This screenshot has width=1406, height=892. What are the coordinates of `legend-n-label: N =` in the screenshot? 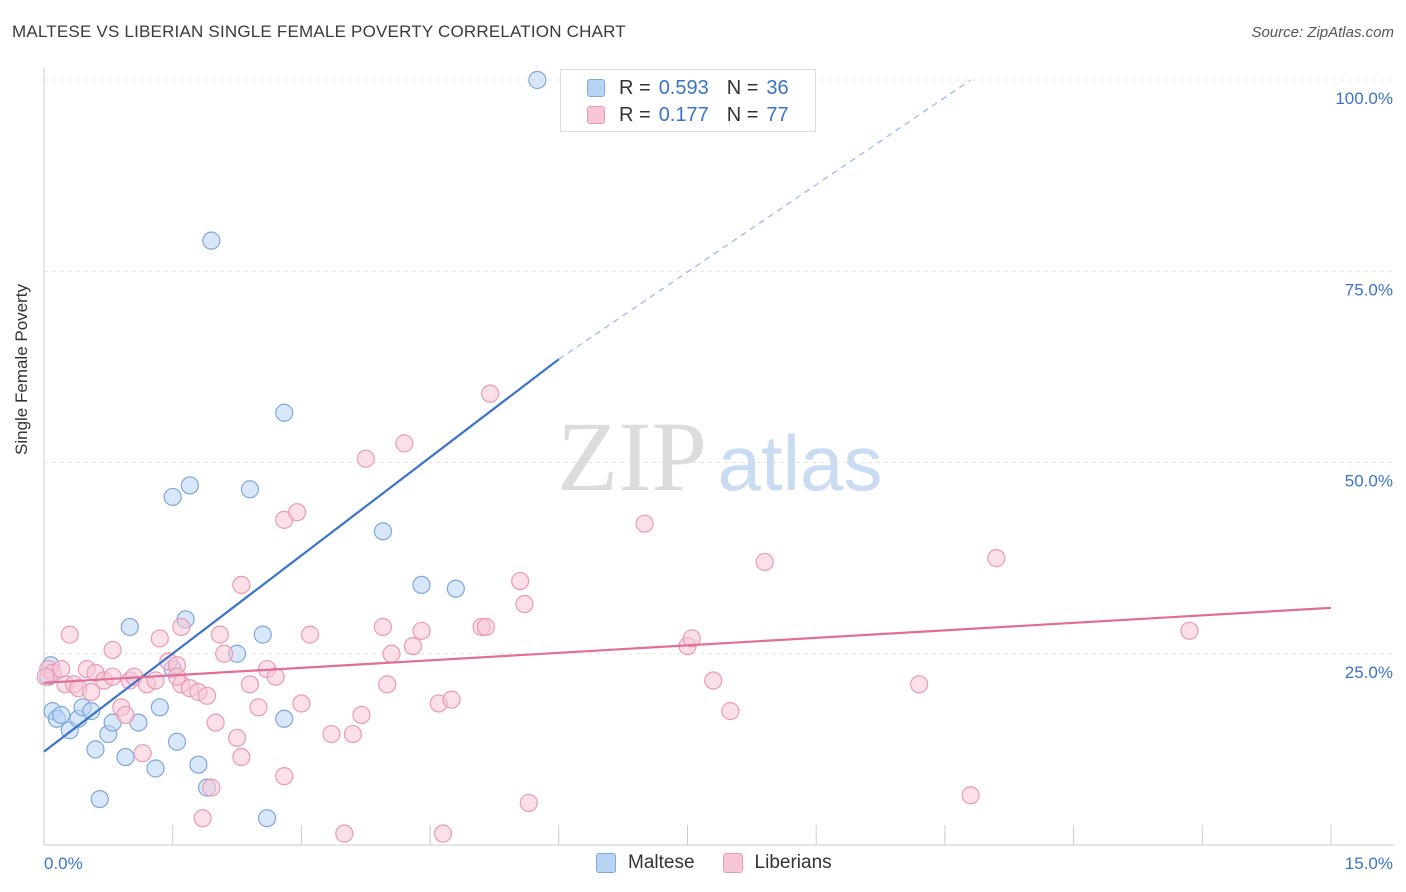 It's located at (742, 114).